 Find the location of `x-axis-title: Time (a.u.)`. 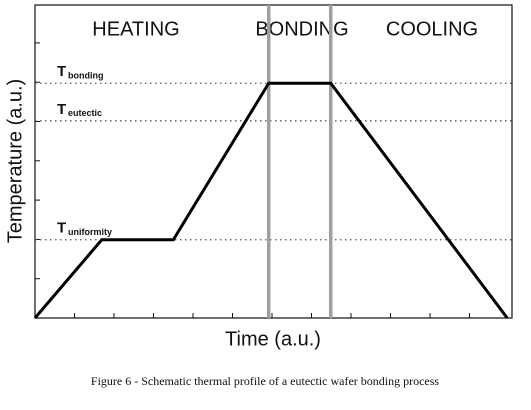

x-axis-title: Time (a.u.) is located at coordinates (273, 339).